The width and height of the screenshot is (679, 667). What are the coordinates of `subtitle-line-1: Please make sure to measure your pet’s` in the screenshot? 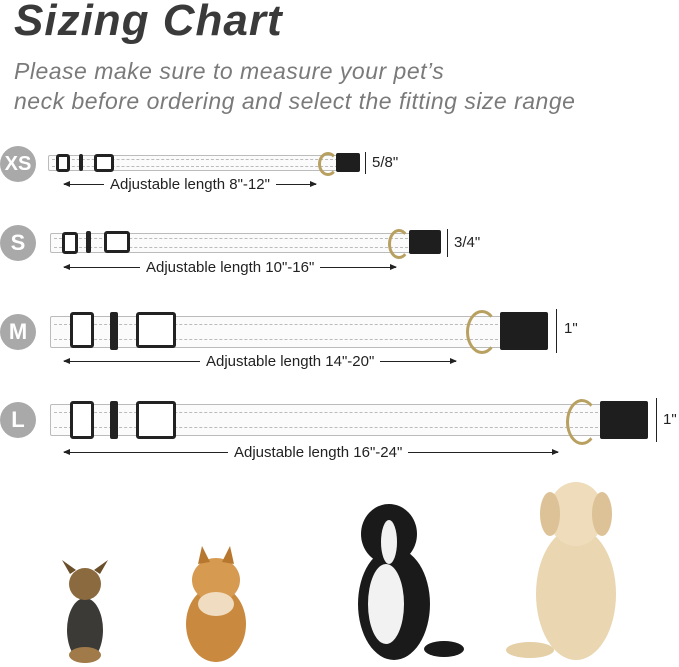 It's located at (229, 71).